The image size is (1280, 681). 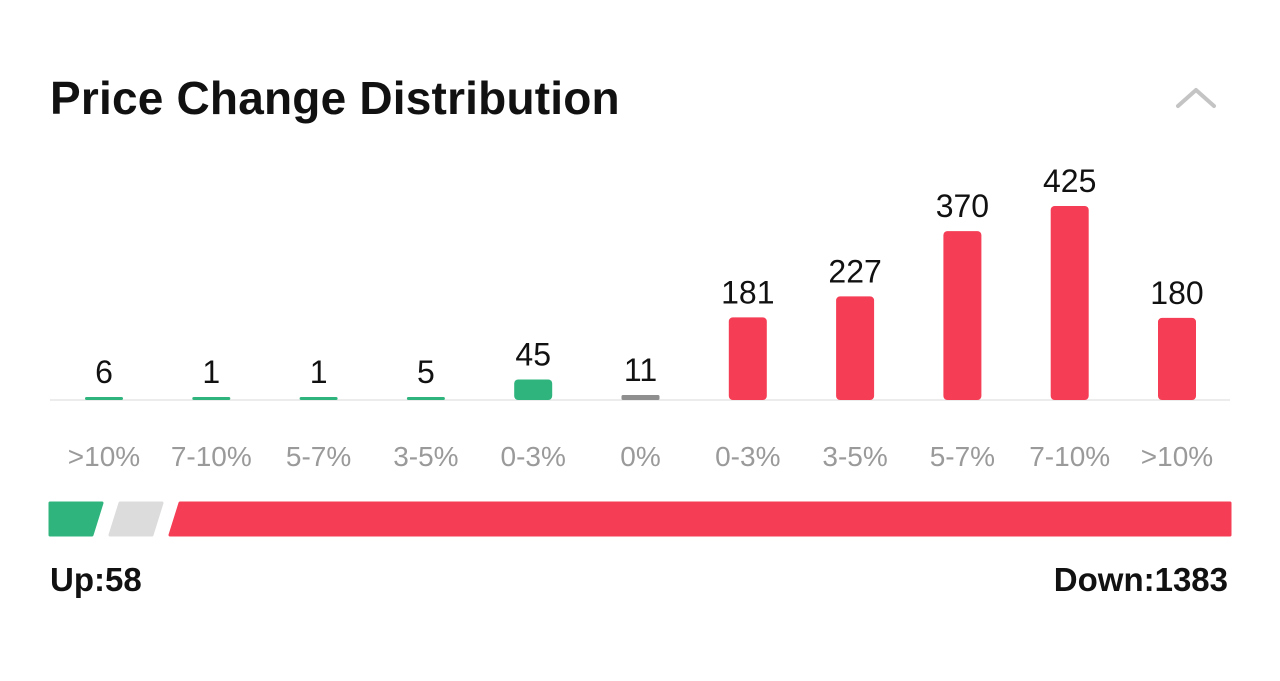 What do you see at coordinates (96, 579) in the screenshot?
I see `up-count-label: Up:58` at bounding box center [96, 579].